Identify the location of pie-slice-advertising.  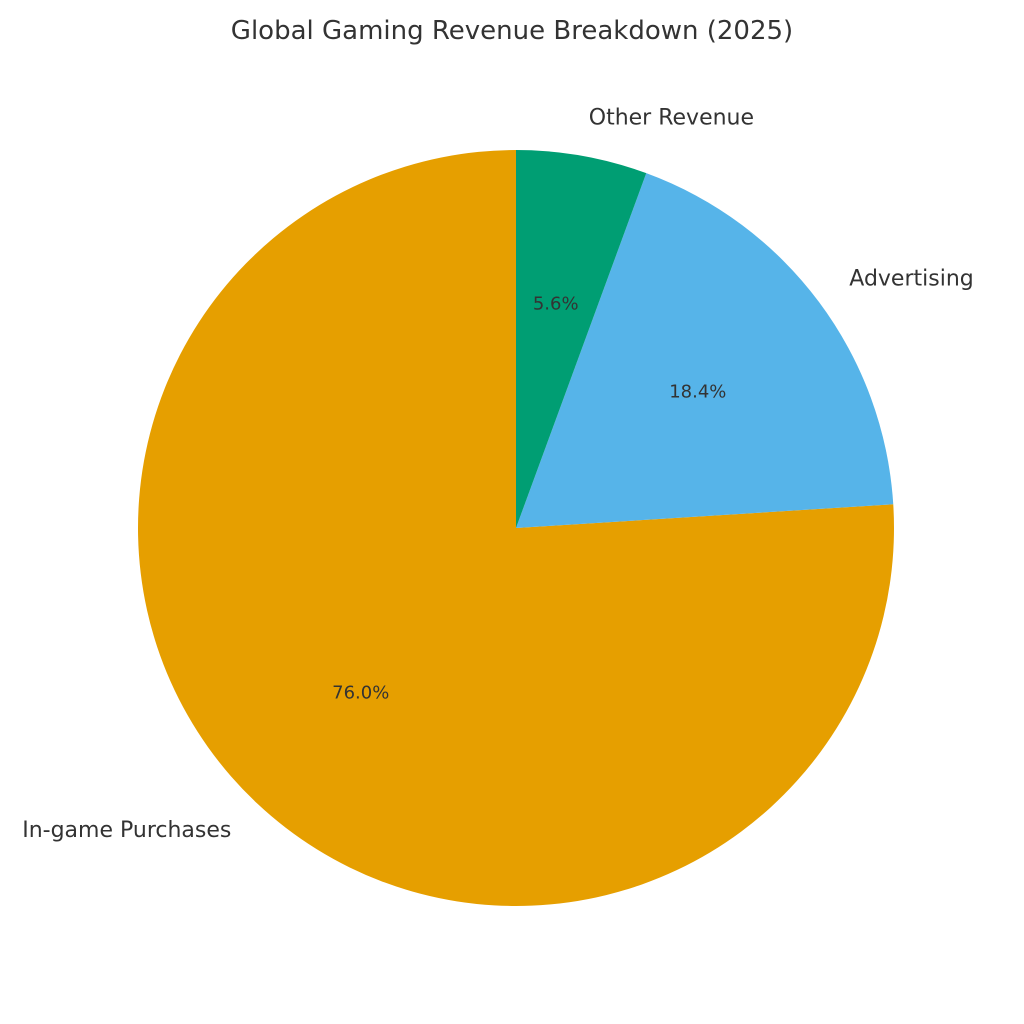
(705, 350).